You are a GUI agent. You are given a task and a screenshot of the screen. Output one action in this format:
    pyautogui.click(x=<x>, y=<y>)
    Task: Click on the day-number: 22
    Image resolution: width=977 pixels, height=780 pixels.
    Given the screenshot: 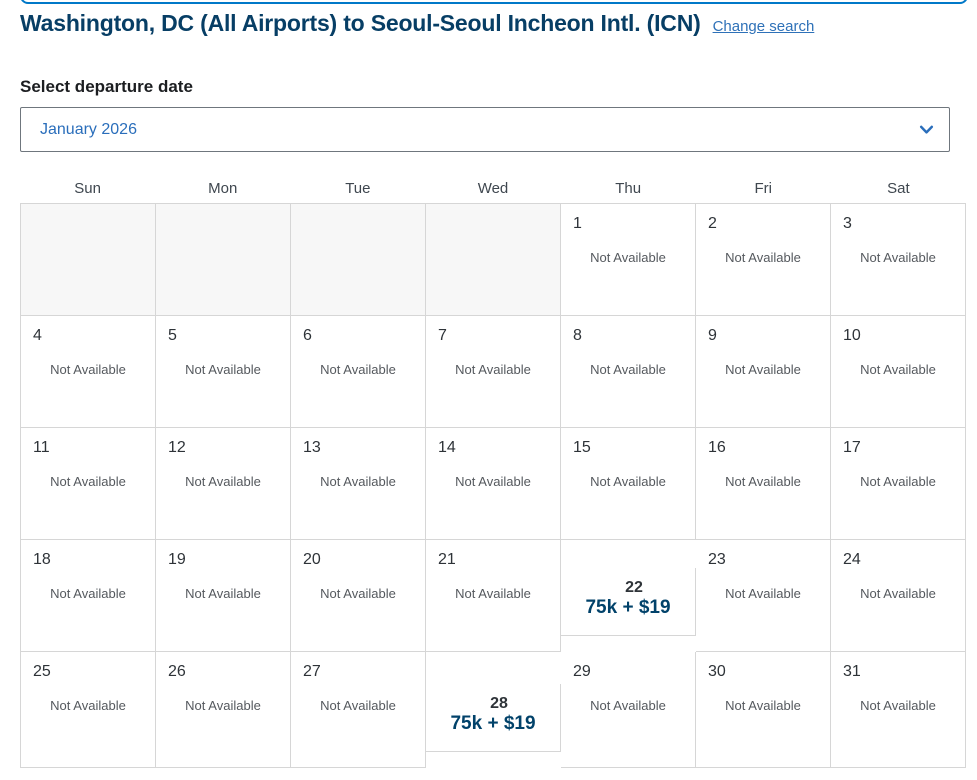 What is the action you would take?
    pyautogui.click(x=634, y=587)
    